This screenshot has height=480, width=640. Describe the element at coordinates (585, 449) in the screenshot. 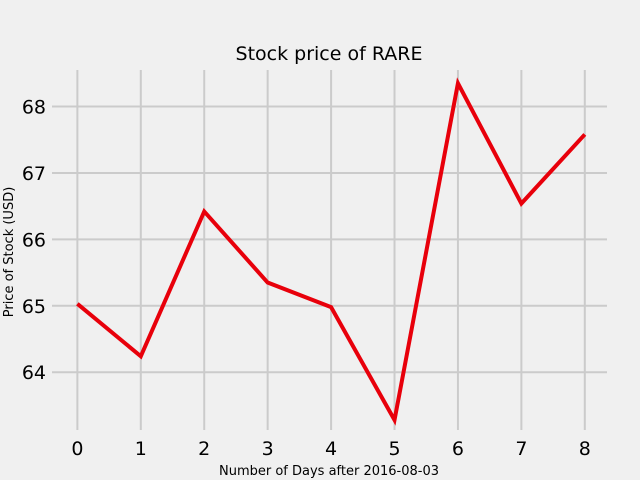

I see `x-tick-label-8: 8` at that location.